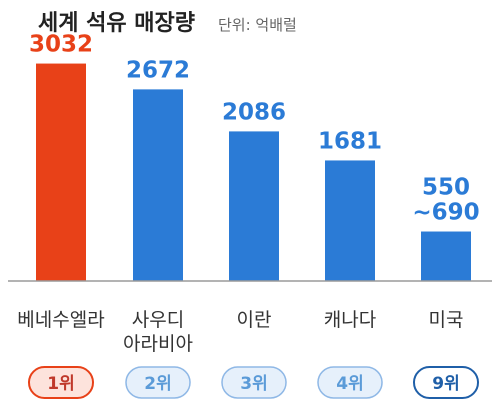 Image resolution: width=500 pixels, height=414 pixels. Describe the element at coordinates (350, 141) in the screenshot. I see `value-label-4: 1681` at that location.